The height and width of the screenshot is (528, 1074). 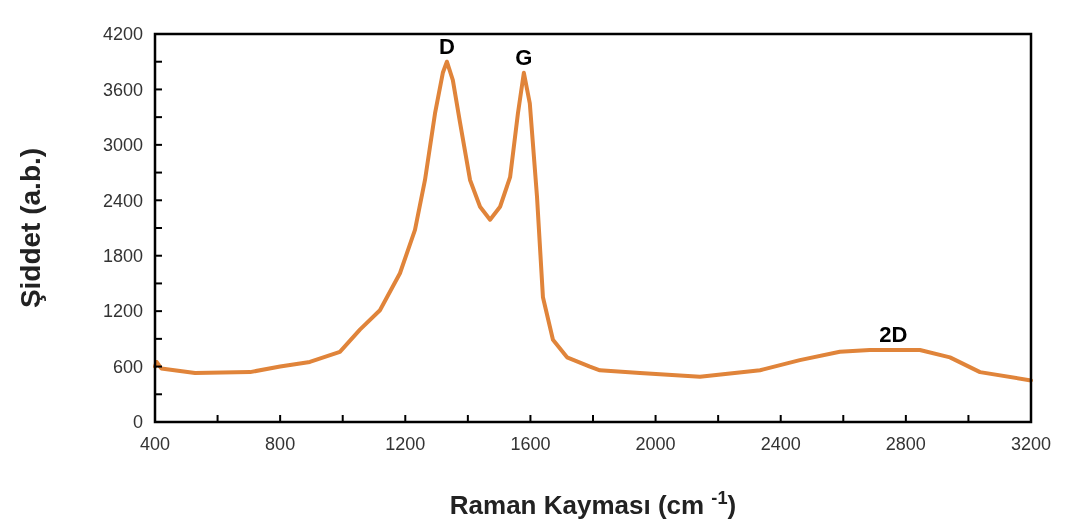 I want to click on x-axis-title: Raman Kayması (cm $^{-1}$), so click(x=593, y=504).